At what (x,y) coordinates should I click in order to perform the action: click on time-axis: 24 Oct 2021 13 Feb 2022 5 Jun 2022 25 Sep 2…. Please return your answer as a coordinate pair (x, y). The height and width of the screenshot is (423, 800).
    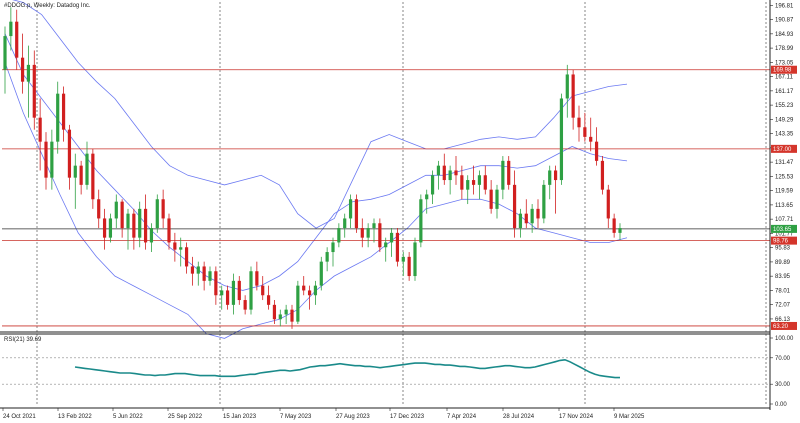
    Looking at the image, I should click on (323, 414).